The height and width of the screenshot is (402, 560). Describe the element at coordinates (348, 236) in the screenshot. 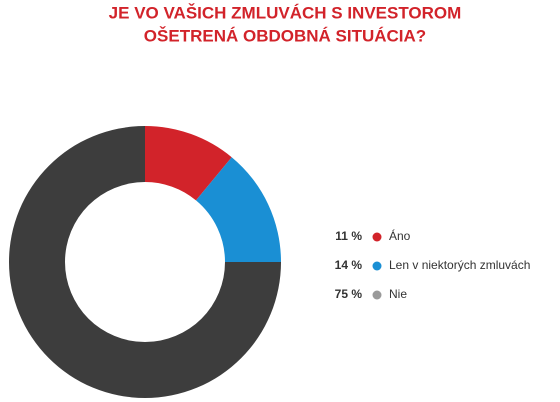

I see `legend-value: 11 %` at that location.